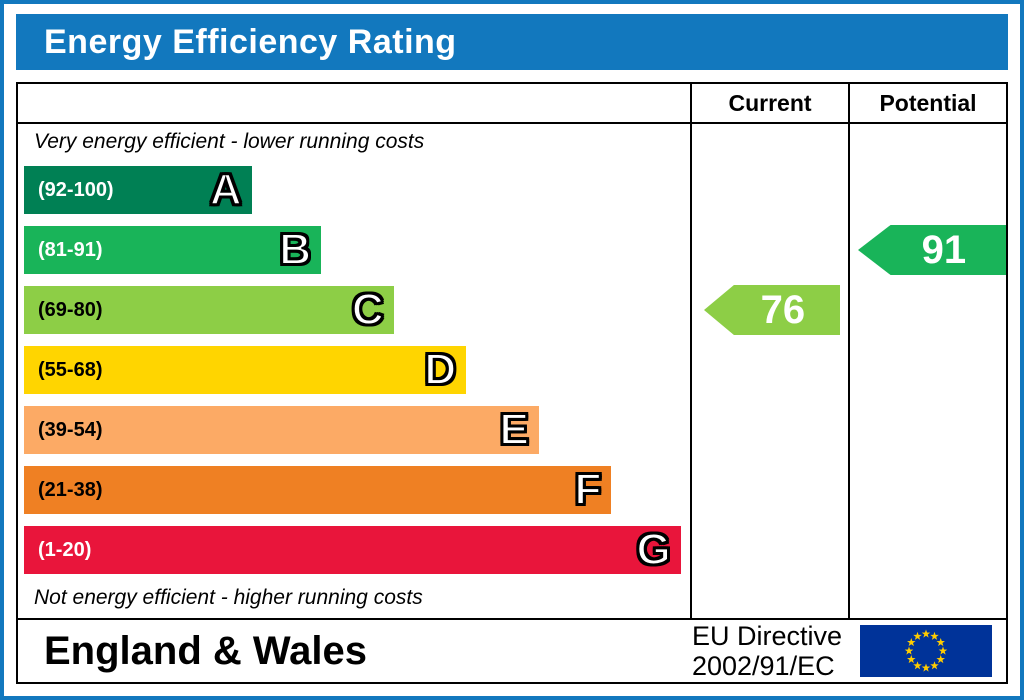  What do you see at coordinates (440, 369) in the screenshot?
I see `band-letter-d: D` at bounding box center [440, 369].